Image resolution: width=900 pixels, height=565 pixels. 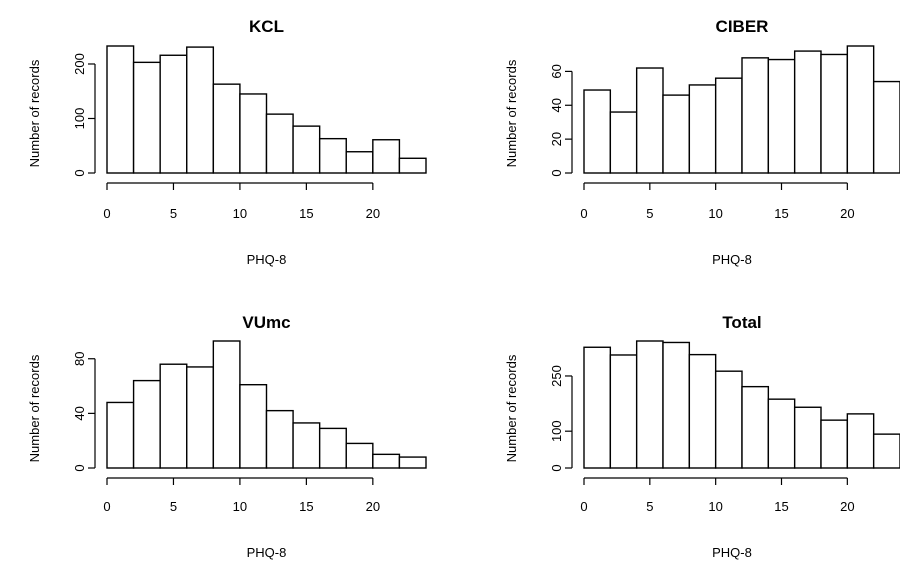 What do you see at coordinates (266, 26) in the screenshot?
I see `panel-title: KCL` at bounding box center [266, 26].